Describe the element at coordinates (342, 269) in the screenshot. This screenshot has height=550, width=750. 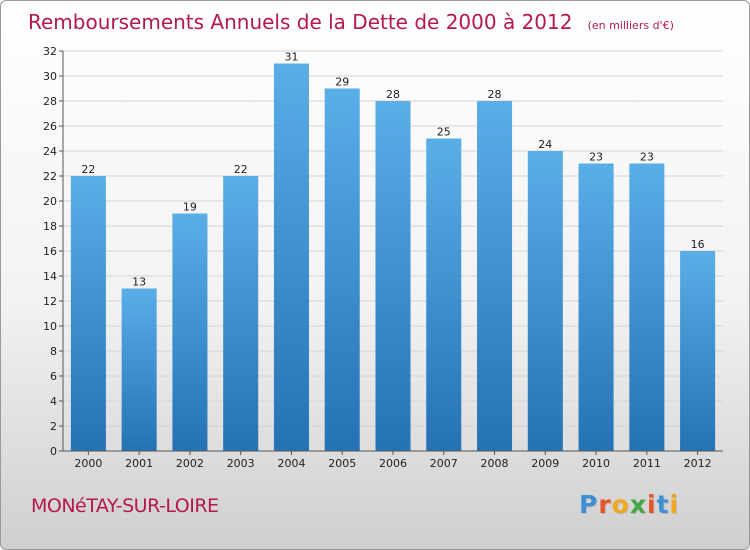
I see `bar-2005` at that location.